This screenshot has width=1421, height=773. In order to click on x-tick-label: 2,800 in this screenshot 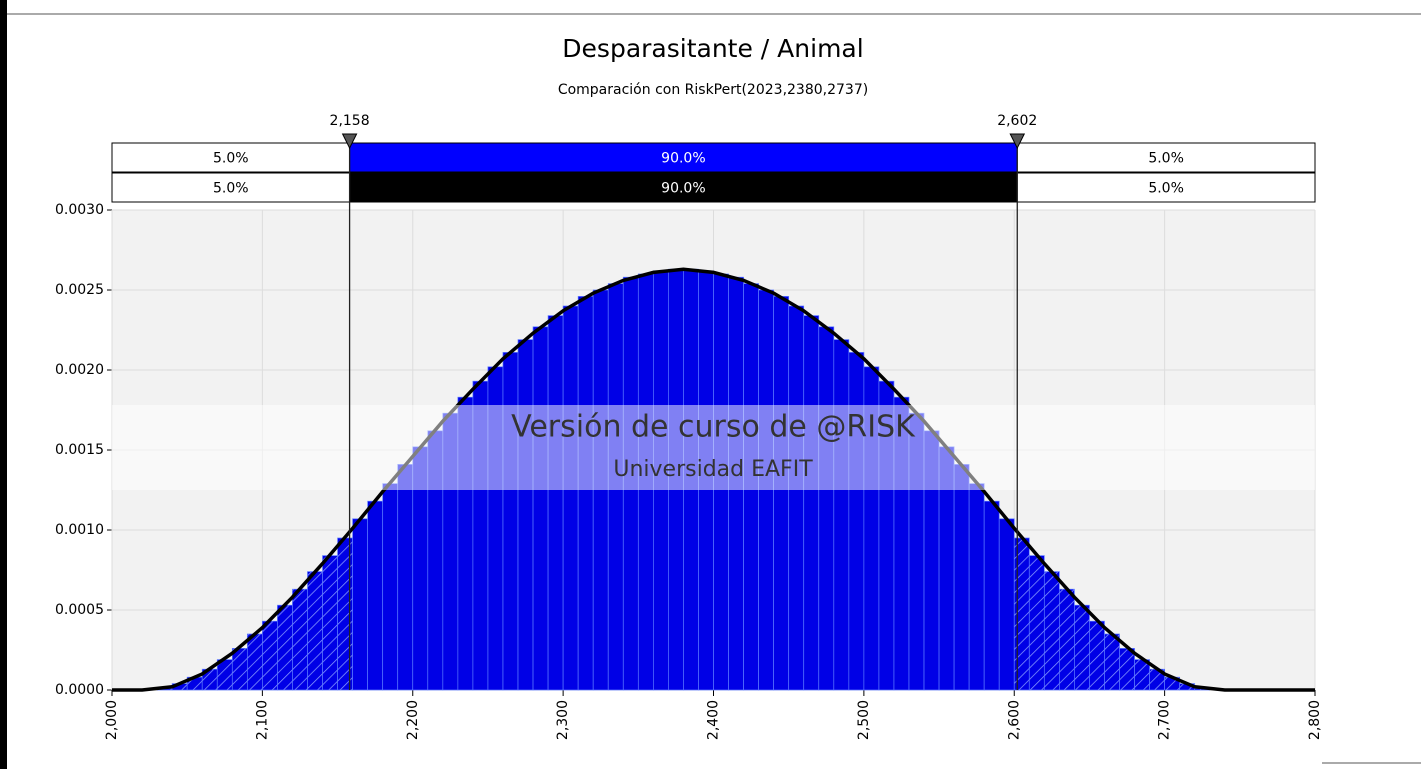, I will do `click(1315, 720)`.